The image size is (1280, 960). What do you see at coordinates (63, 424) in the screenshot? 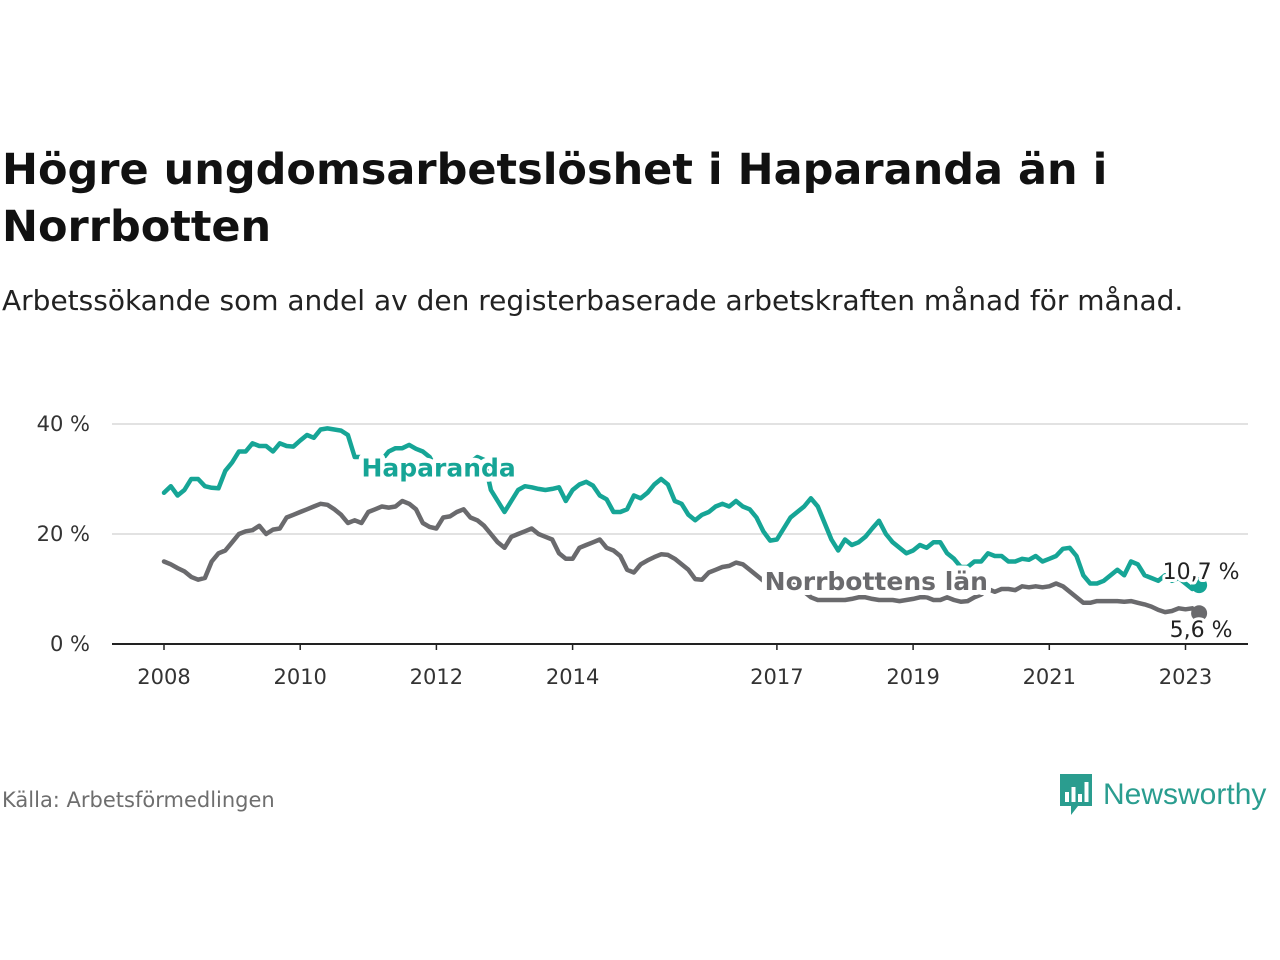
I see `y-tick-label: 40 %` at bounding box center [63, 424].